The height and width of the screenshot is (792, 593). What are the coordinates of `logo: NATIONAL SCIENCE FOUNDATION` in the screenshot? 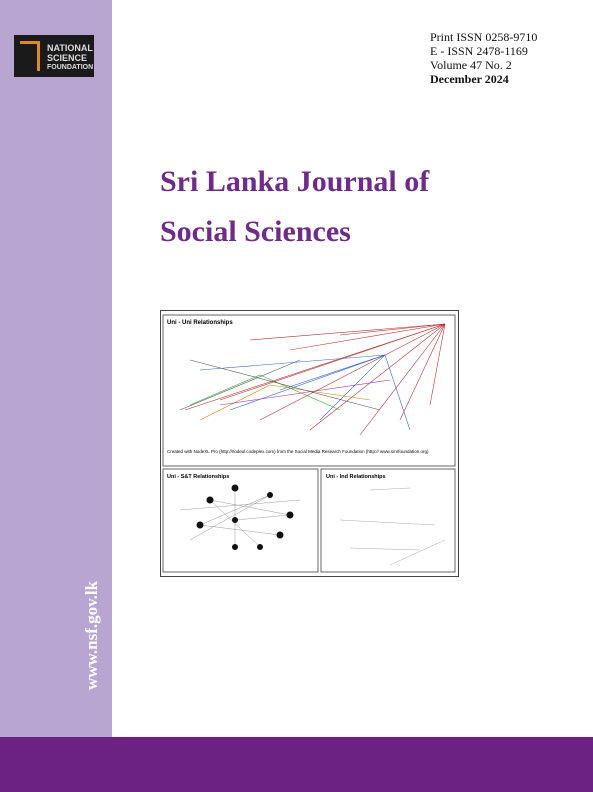 It's located at (54, 56).